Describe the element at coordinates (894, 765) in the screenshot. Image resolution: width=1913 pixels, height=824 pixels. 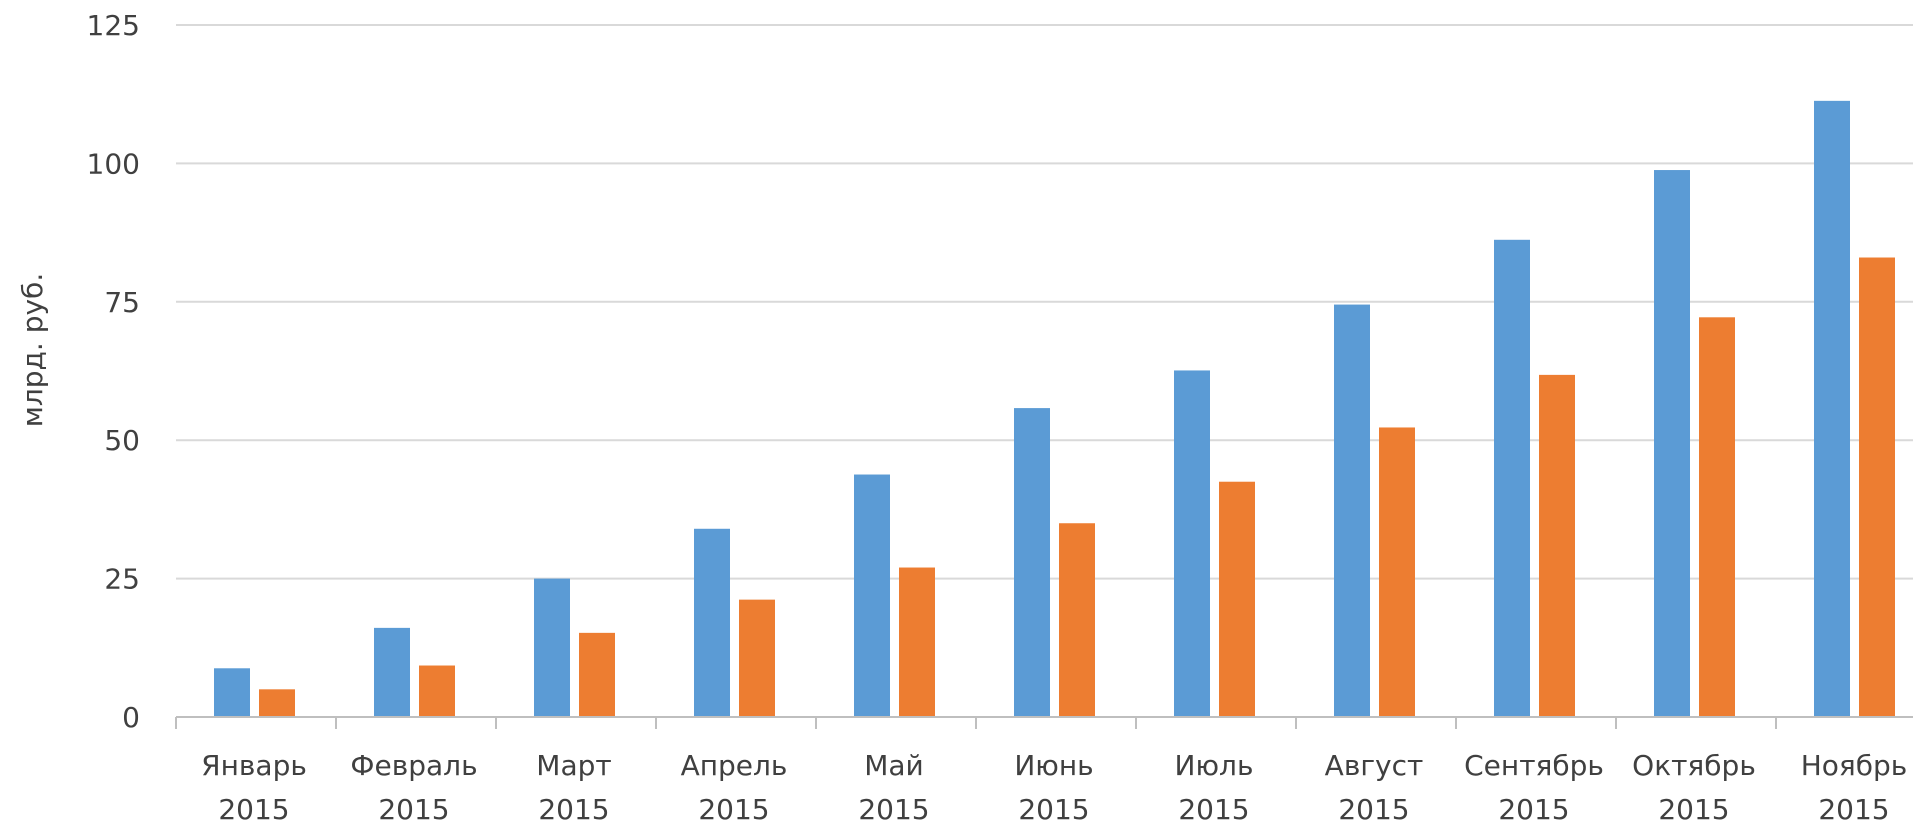
I see `x-tick-label: Май` at that location.